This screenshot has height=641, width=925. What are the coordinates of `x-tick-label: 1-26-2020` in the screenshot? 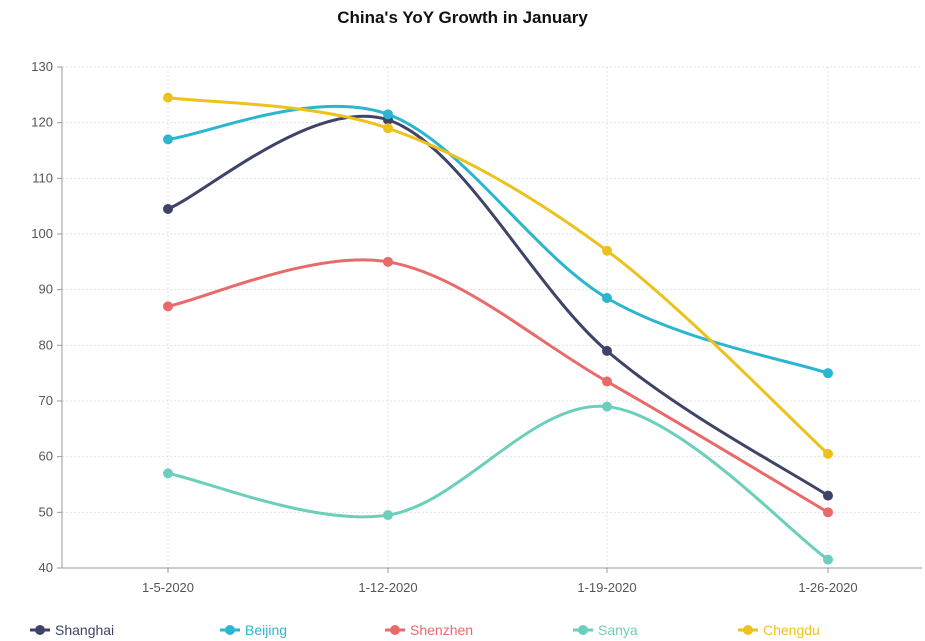 It's located at (827, 587).